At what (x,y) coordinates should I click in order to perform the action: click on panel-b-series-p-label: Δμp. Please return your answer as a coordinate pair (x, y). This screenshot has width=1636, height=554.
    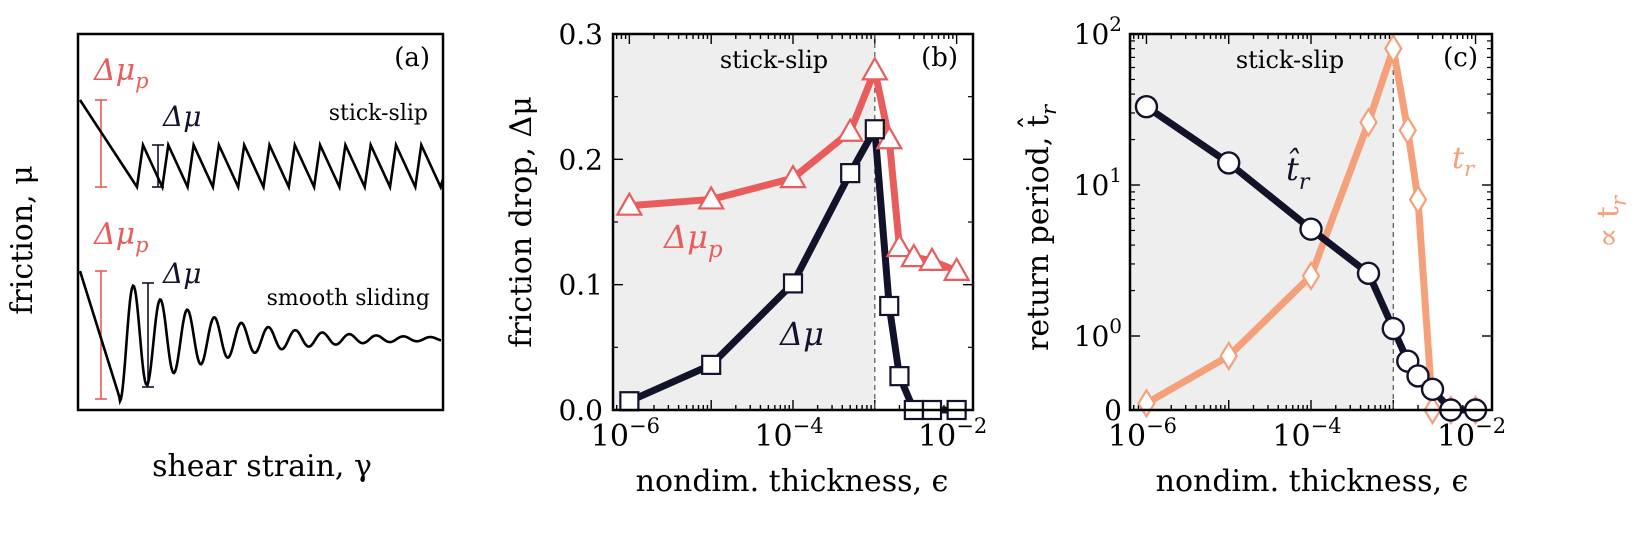
    Looking at the image, I should click on (692, 240).